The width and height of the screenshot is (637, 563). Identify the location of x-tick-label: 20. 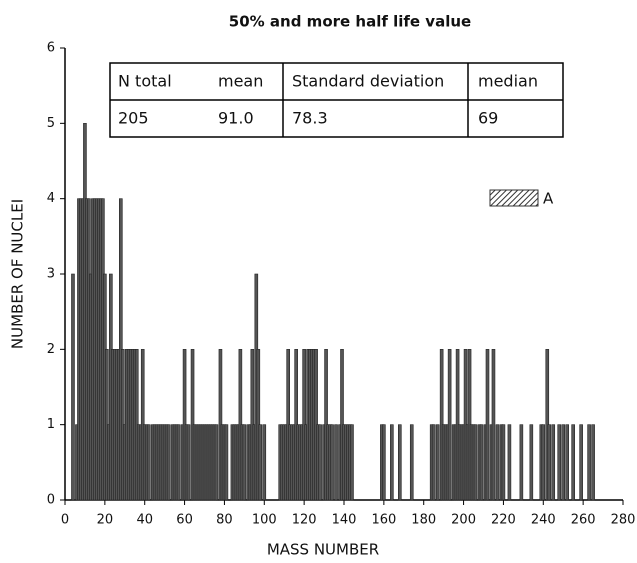
(105, 520).